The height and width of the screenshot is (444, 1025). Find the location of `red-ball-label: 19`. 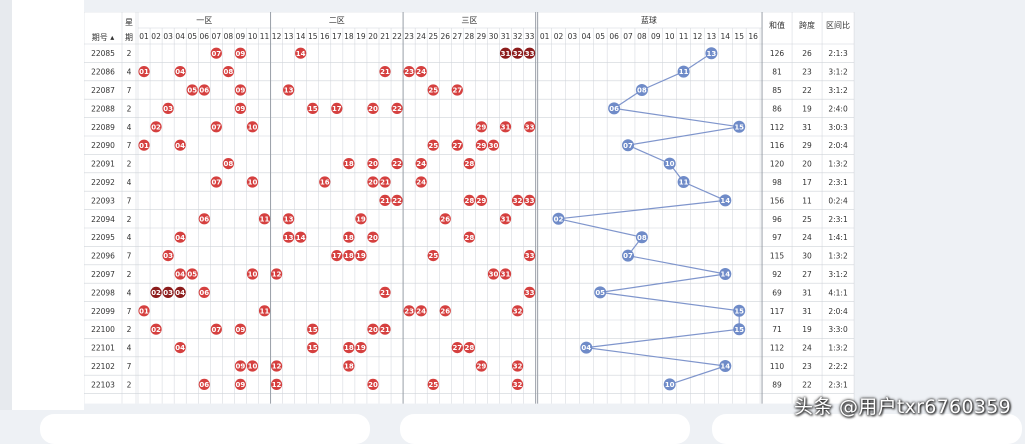

red-ball-label: 19 is located at coordinates (361, 219).